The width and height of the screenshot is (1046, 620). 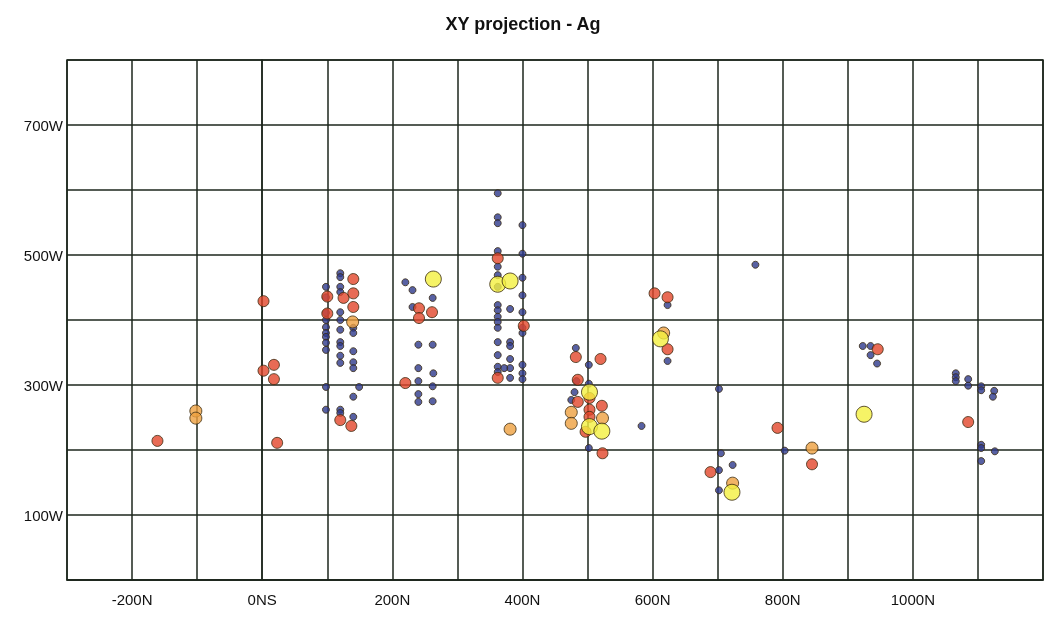 I want to click on x-tick-label: 0NS, so click(x=262, y=599).